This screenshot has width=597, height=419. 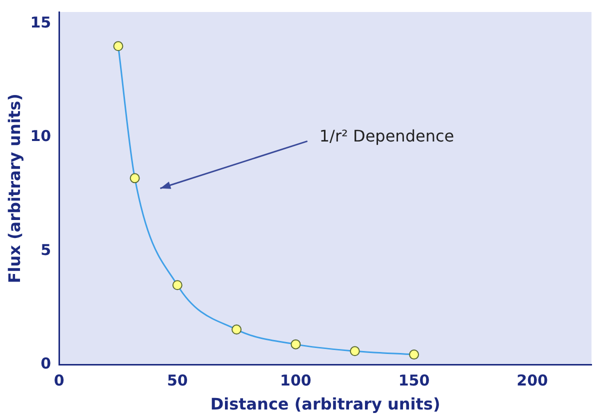 What do you see at coordinates (414, 381) in the screenshot?
I see `x-tick-label: 150` at bounding box center [414, 381].